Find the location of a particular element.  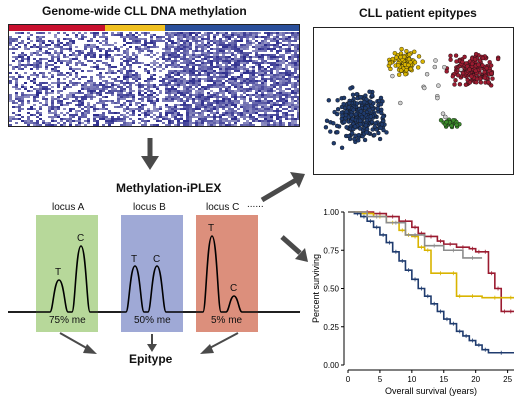

heatmap-canvas is located at coordinates (154, 75).